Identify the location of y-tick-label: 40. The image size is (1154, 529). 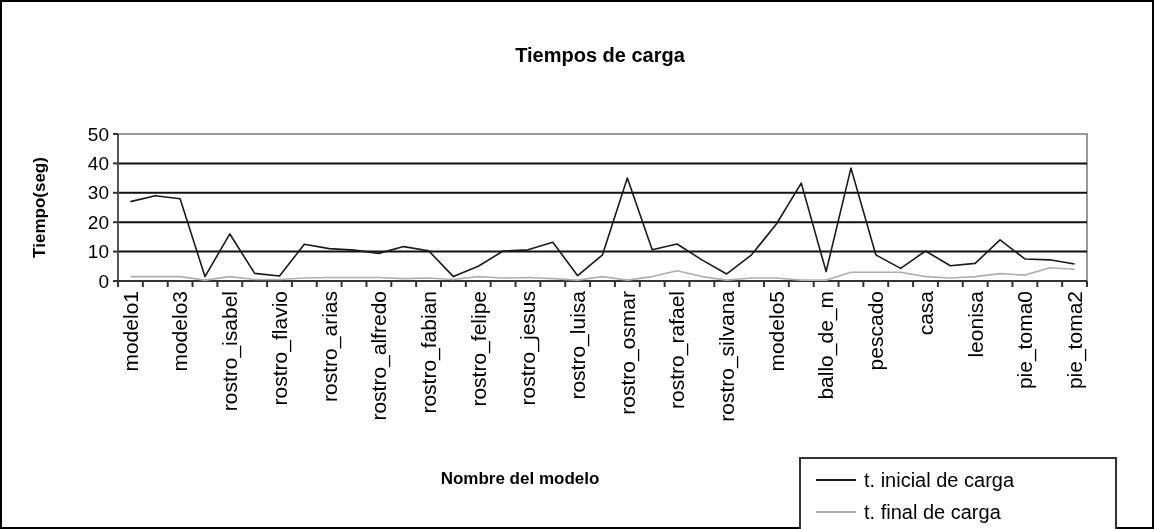
(98, 164).